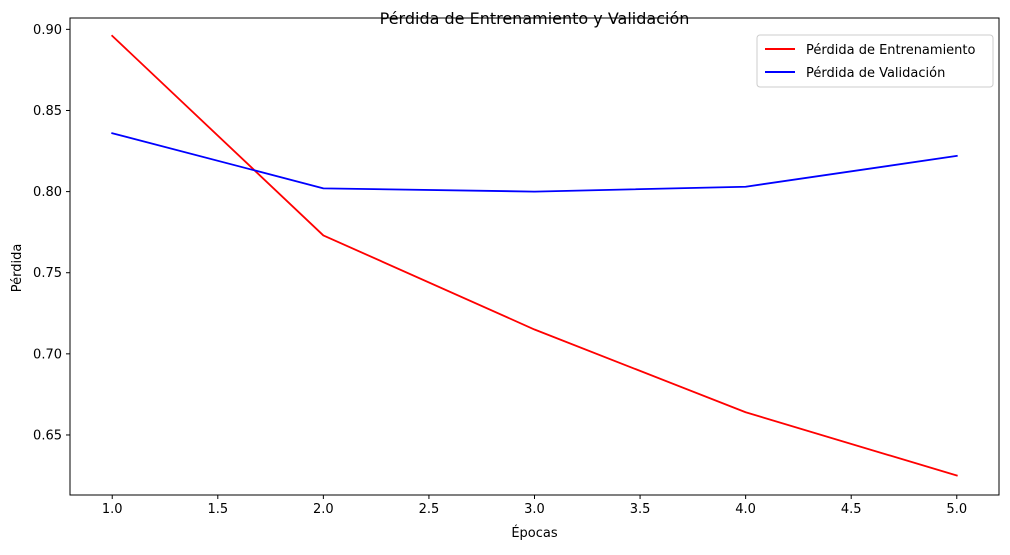  I want to click on y-tick-label: 0.90, so click(47, 30).